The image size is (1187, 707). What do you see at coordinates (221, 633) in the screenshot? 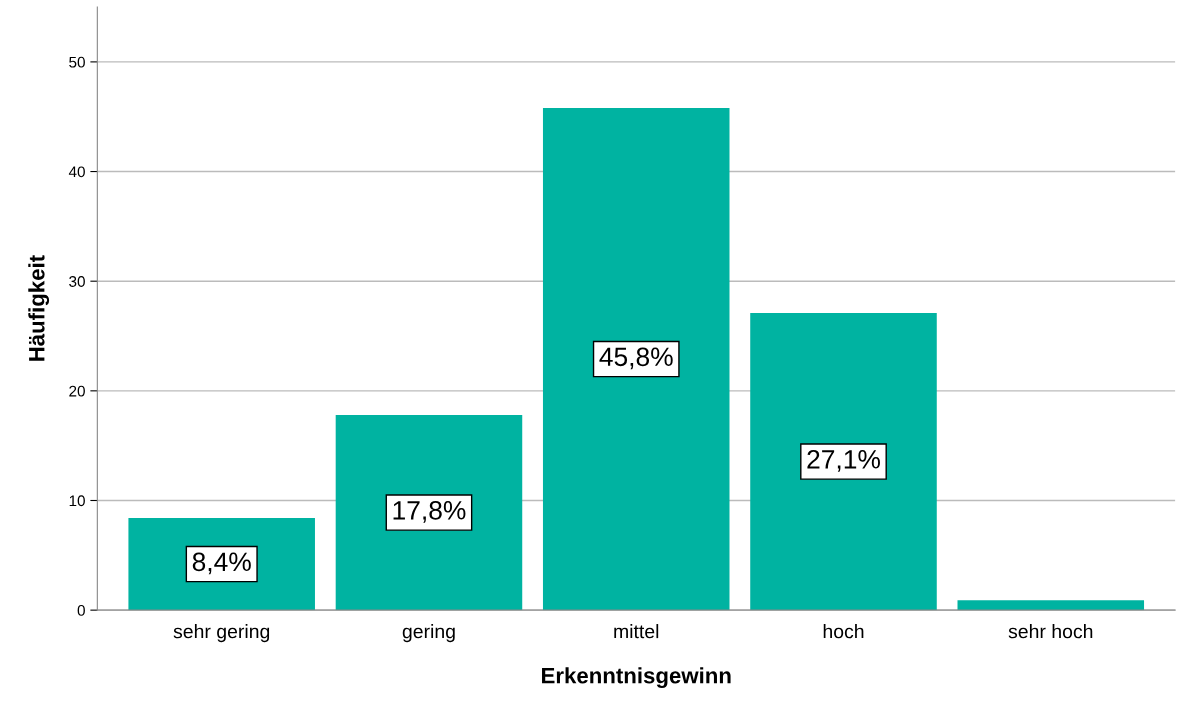
I see `x-tick-label: sehr gering` at bounding box center [221, 633].